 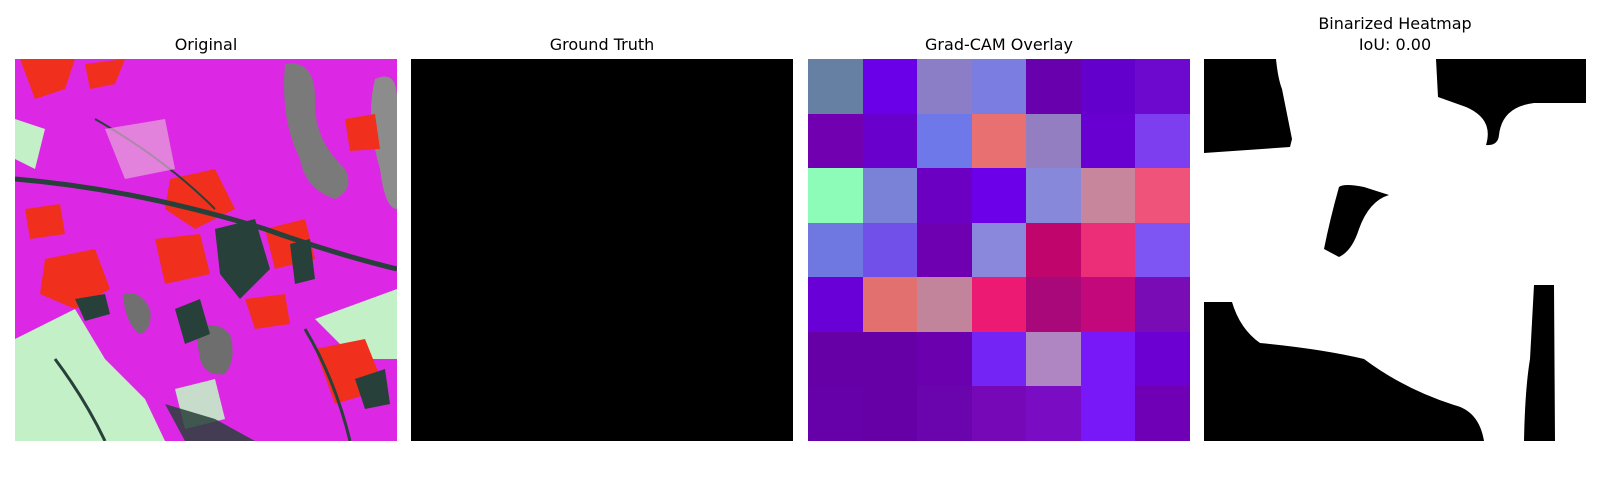 What do you see at coordinates (1108, 304) in the screenshot?
I see `gradcam-cell-r4-c5` at bounding box center [1108, 304].